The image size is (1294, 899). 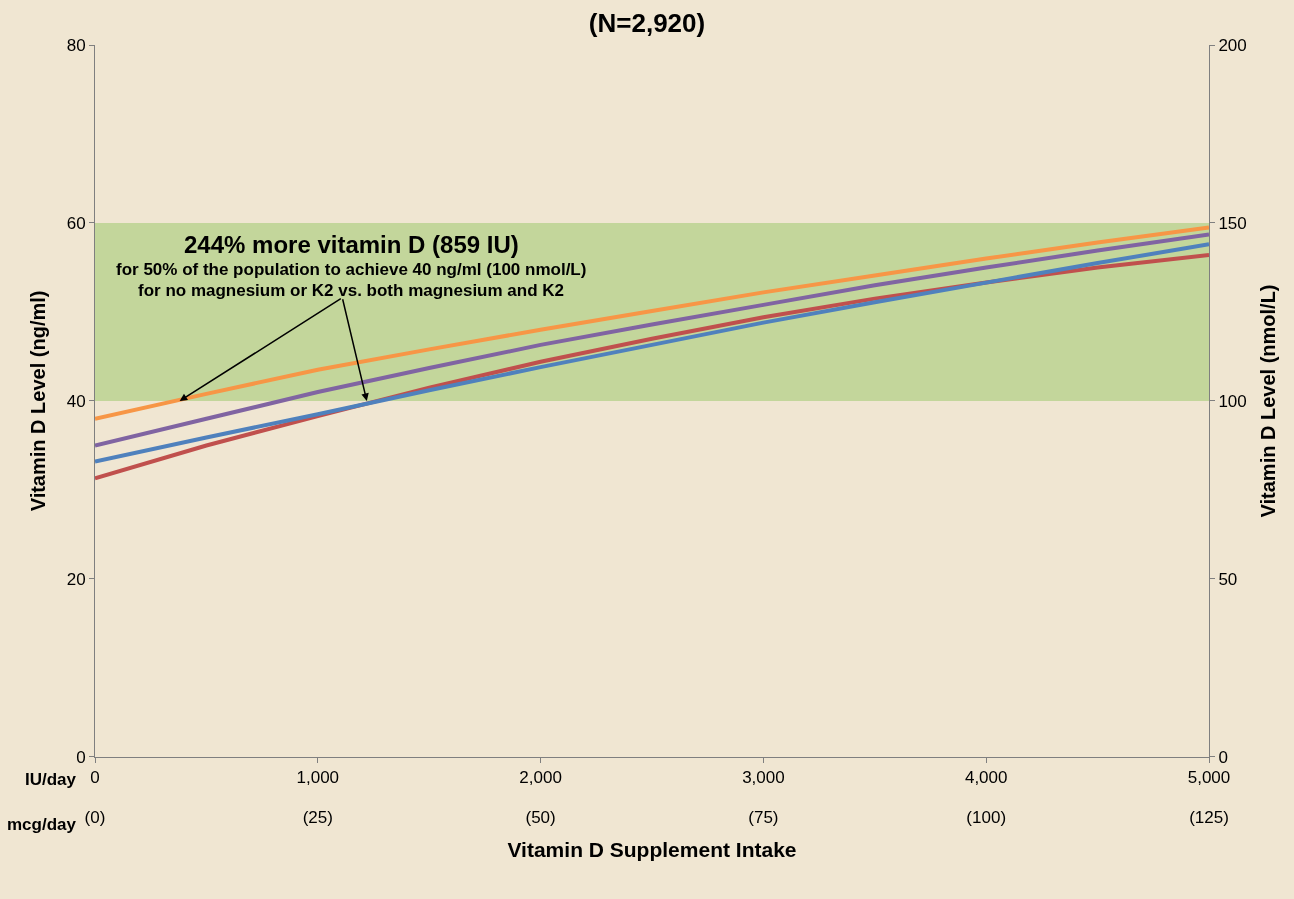 What do you see at coordinates (76, 223) in the screenshot?
I see `y-tick-label: 60` at bounding box center [76, 223].